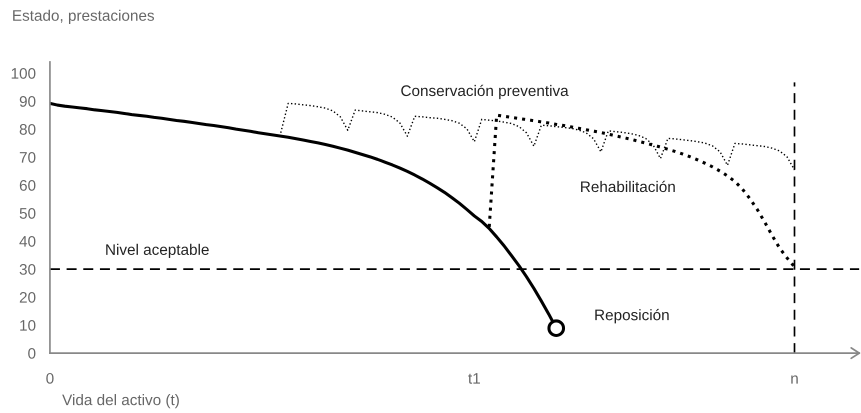 The height and width of the screenshot is (413, 861). I want to click on y-tick-label: 70, so click(28, 157).